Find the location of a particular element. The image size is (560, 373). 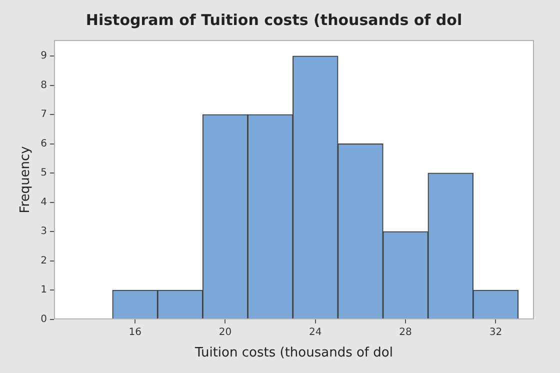

y-tick-label: 6 is located at coordinates (43, 144).